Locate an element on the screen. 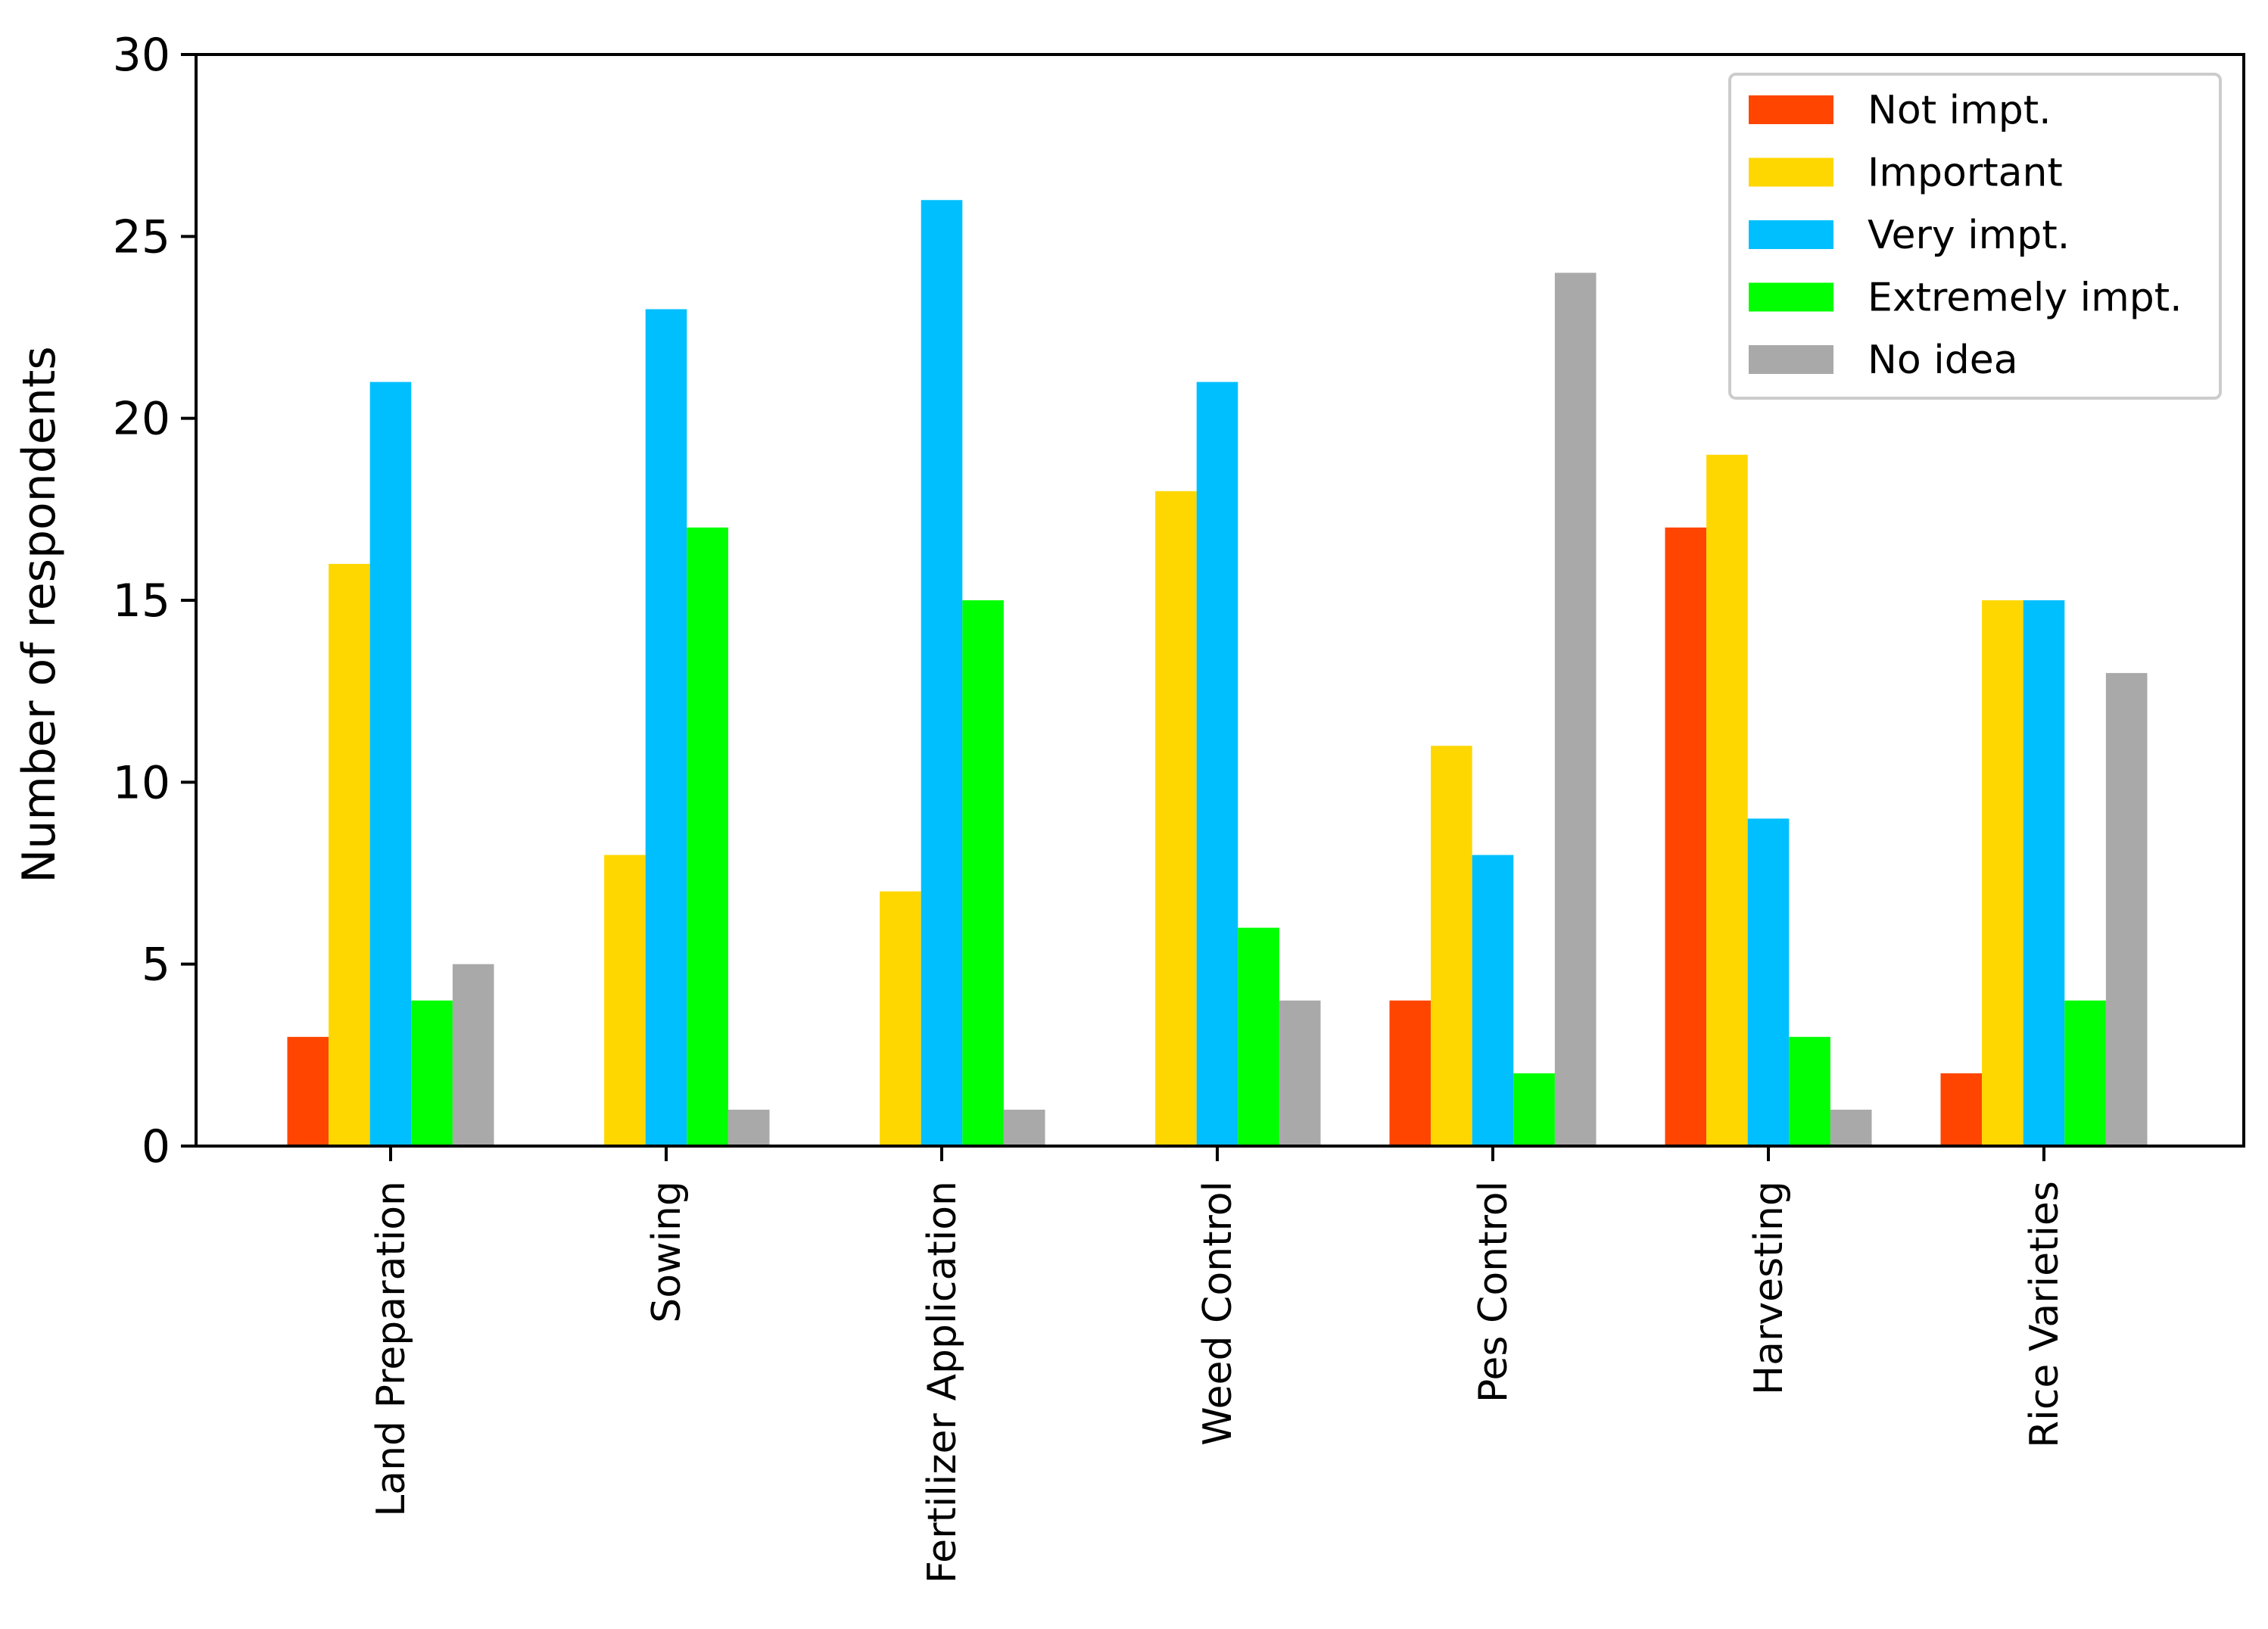  legend-box is located at coordinates (1975, 237).